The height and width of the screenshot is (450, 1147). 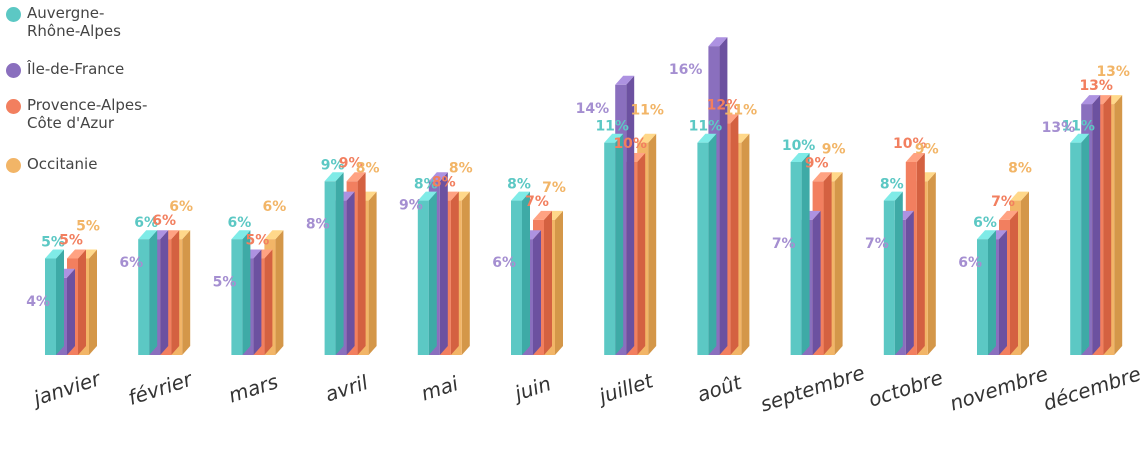 I want to click on data-label-auvergne-rhone-alpes-2: 6%, so click(x=240, y=223).